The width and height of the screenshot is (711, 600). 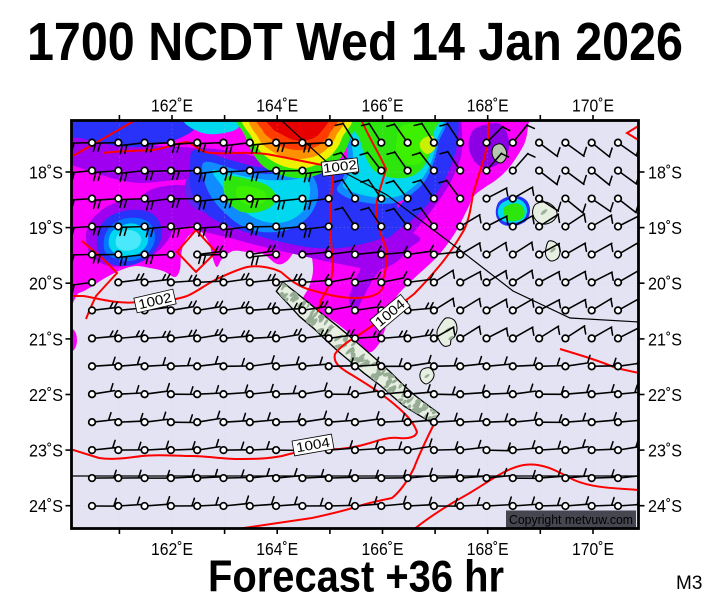 What do you see at coordinates (356, 576) in the screenshot?
I see `svg-text: Forecast +36 hr` at bounding box center [356, 576].